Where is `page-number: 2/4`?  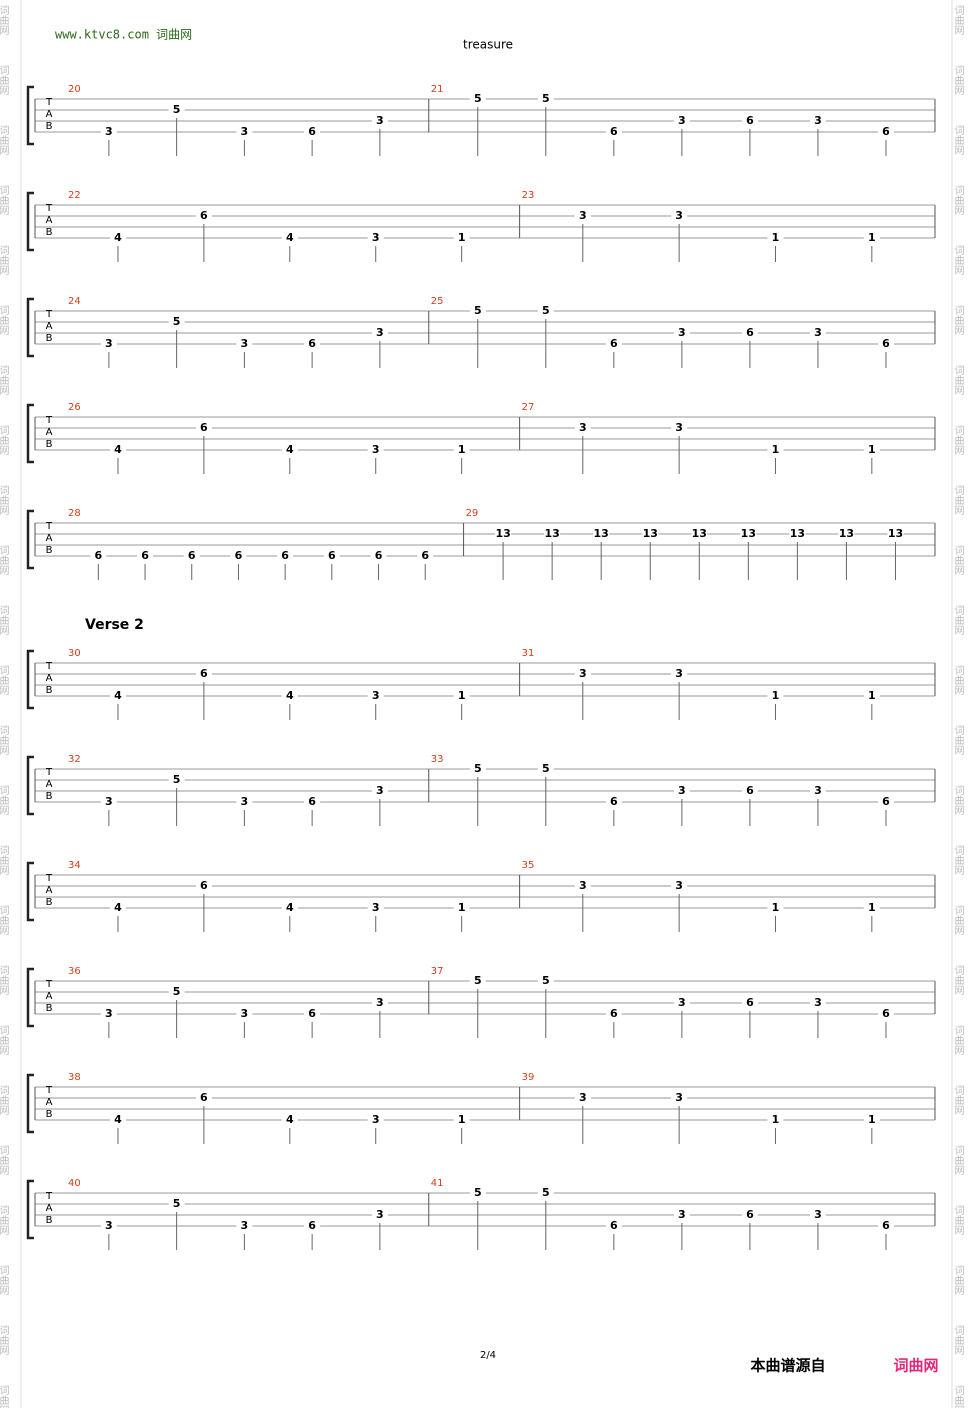
page-number: 2/4 is located at coordinates (488, 1355).